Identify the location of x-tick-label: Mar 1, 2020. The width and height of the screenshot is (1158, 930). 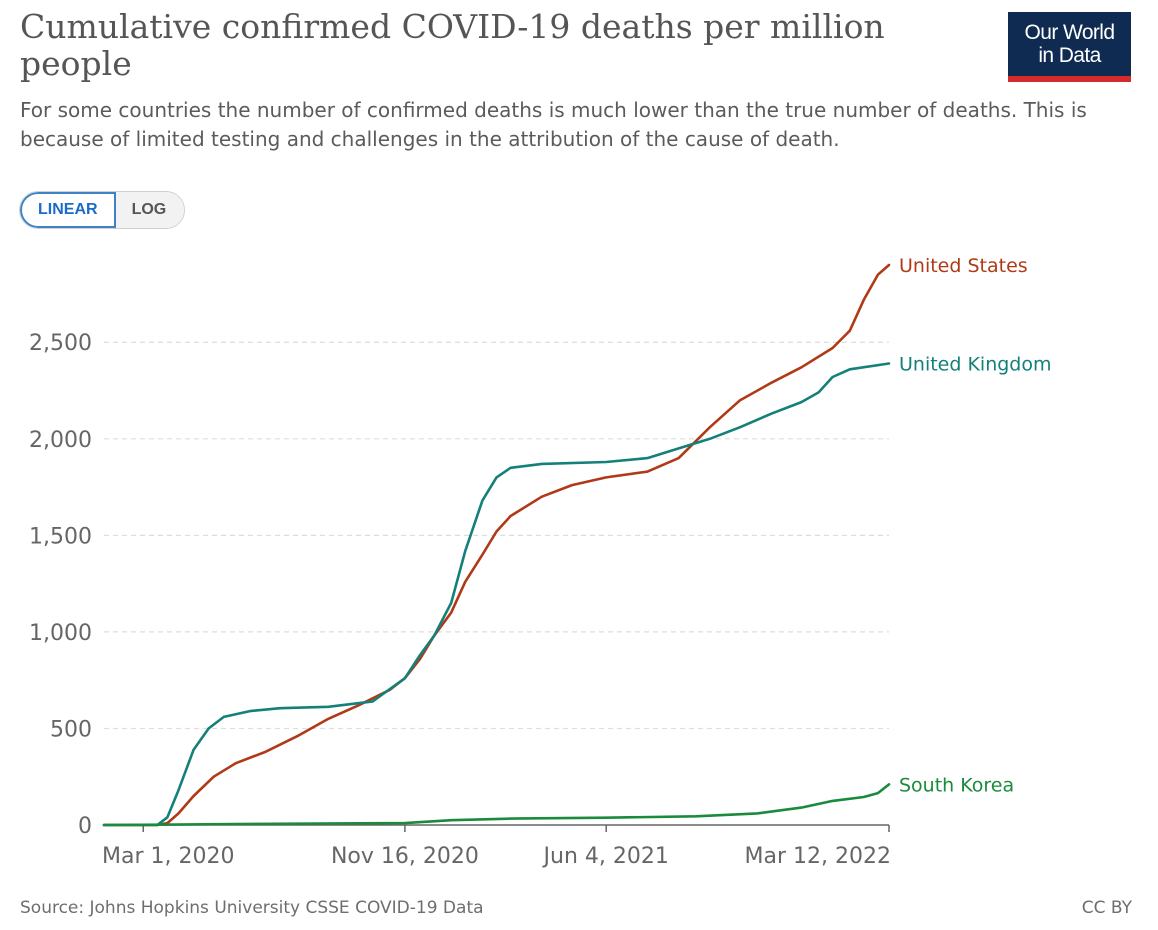
(168, 856).